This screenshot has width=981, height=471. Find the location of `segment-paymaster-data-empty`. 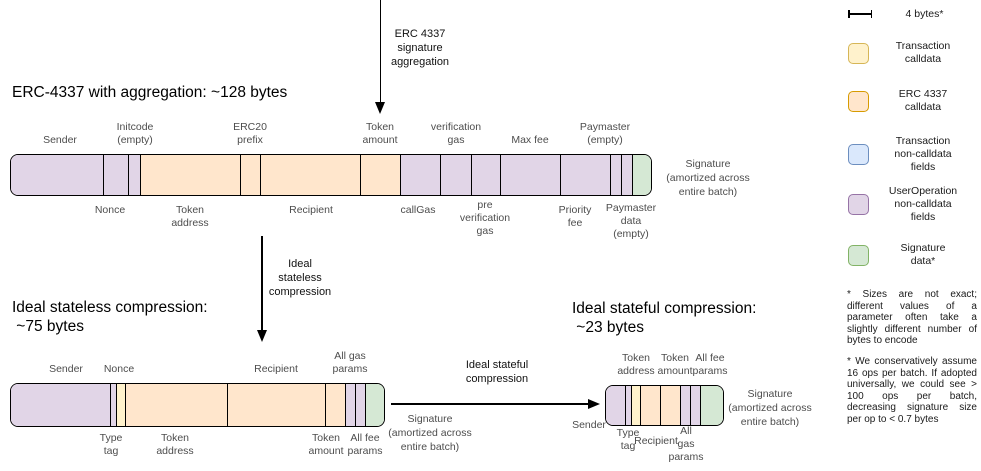

segment-paymaster-data-empty is located at coordinates (627, 175).